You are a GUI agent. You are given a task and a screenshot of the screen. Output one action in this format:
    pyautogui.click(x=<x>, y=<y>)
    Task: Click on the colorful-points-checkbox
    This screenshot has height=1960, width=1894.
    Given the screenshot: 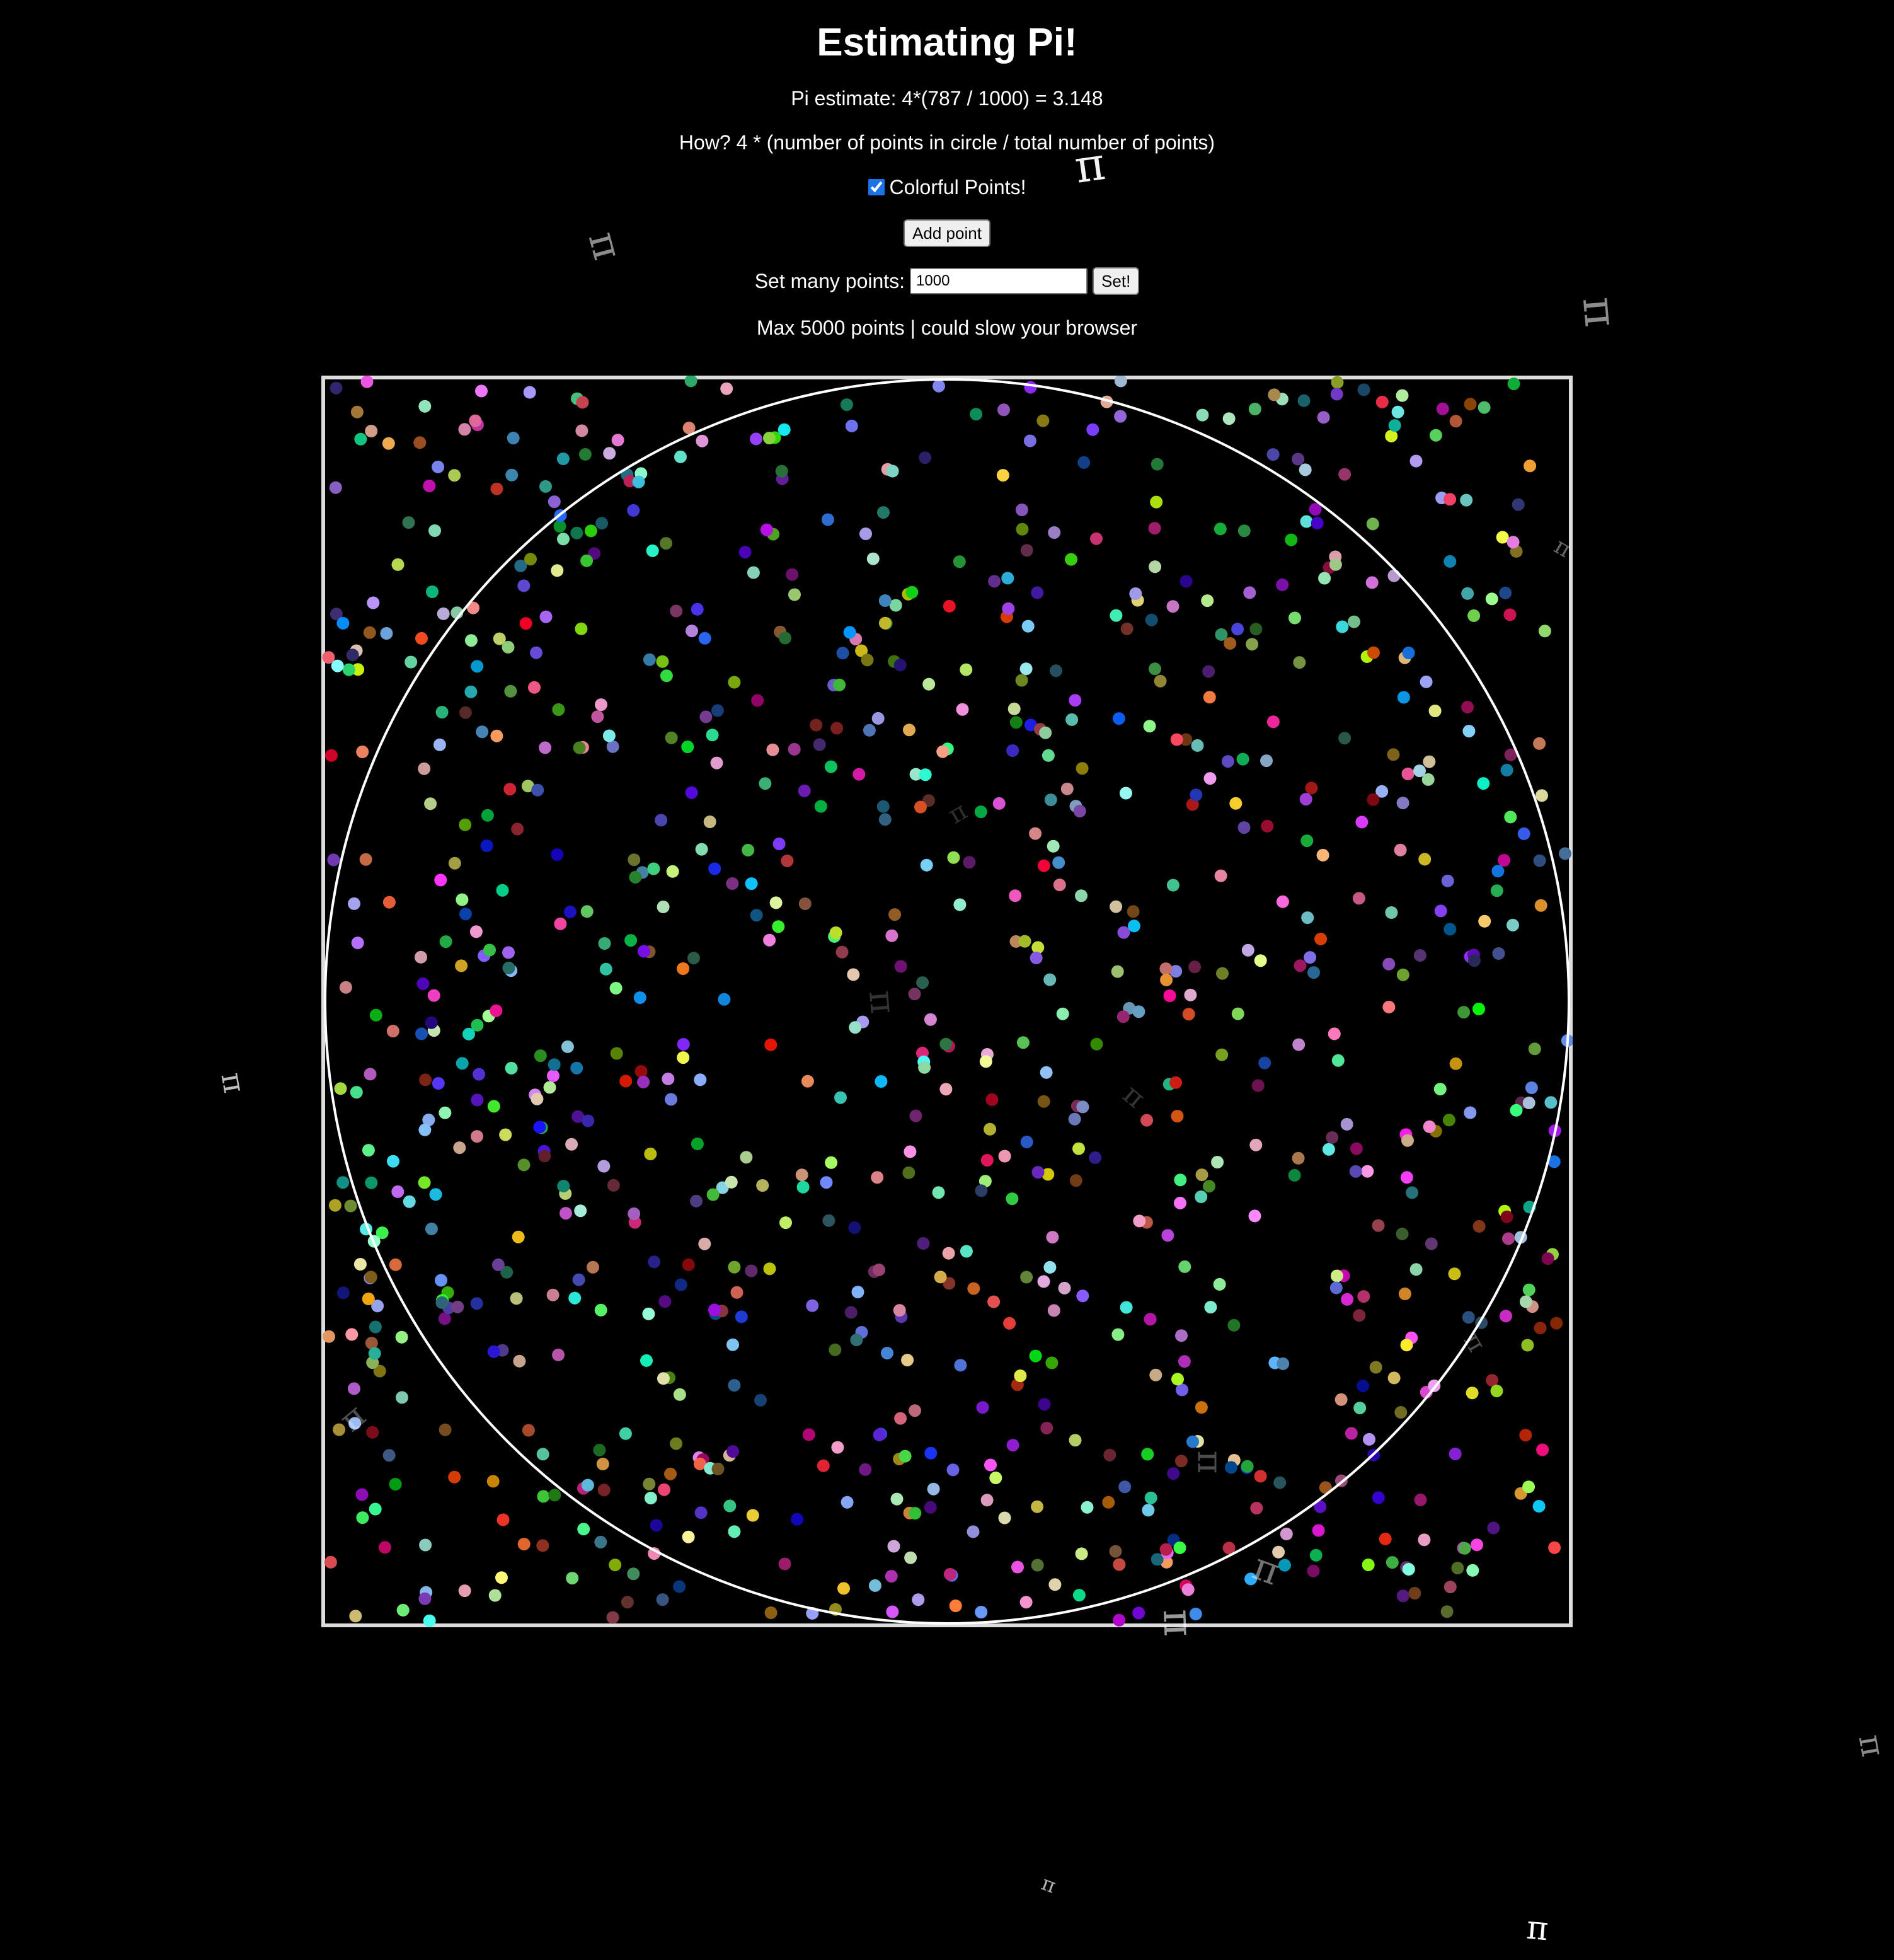 What is the action you would take?
    pyautogui.click(x=876, y=187)
    